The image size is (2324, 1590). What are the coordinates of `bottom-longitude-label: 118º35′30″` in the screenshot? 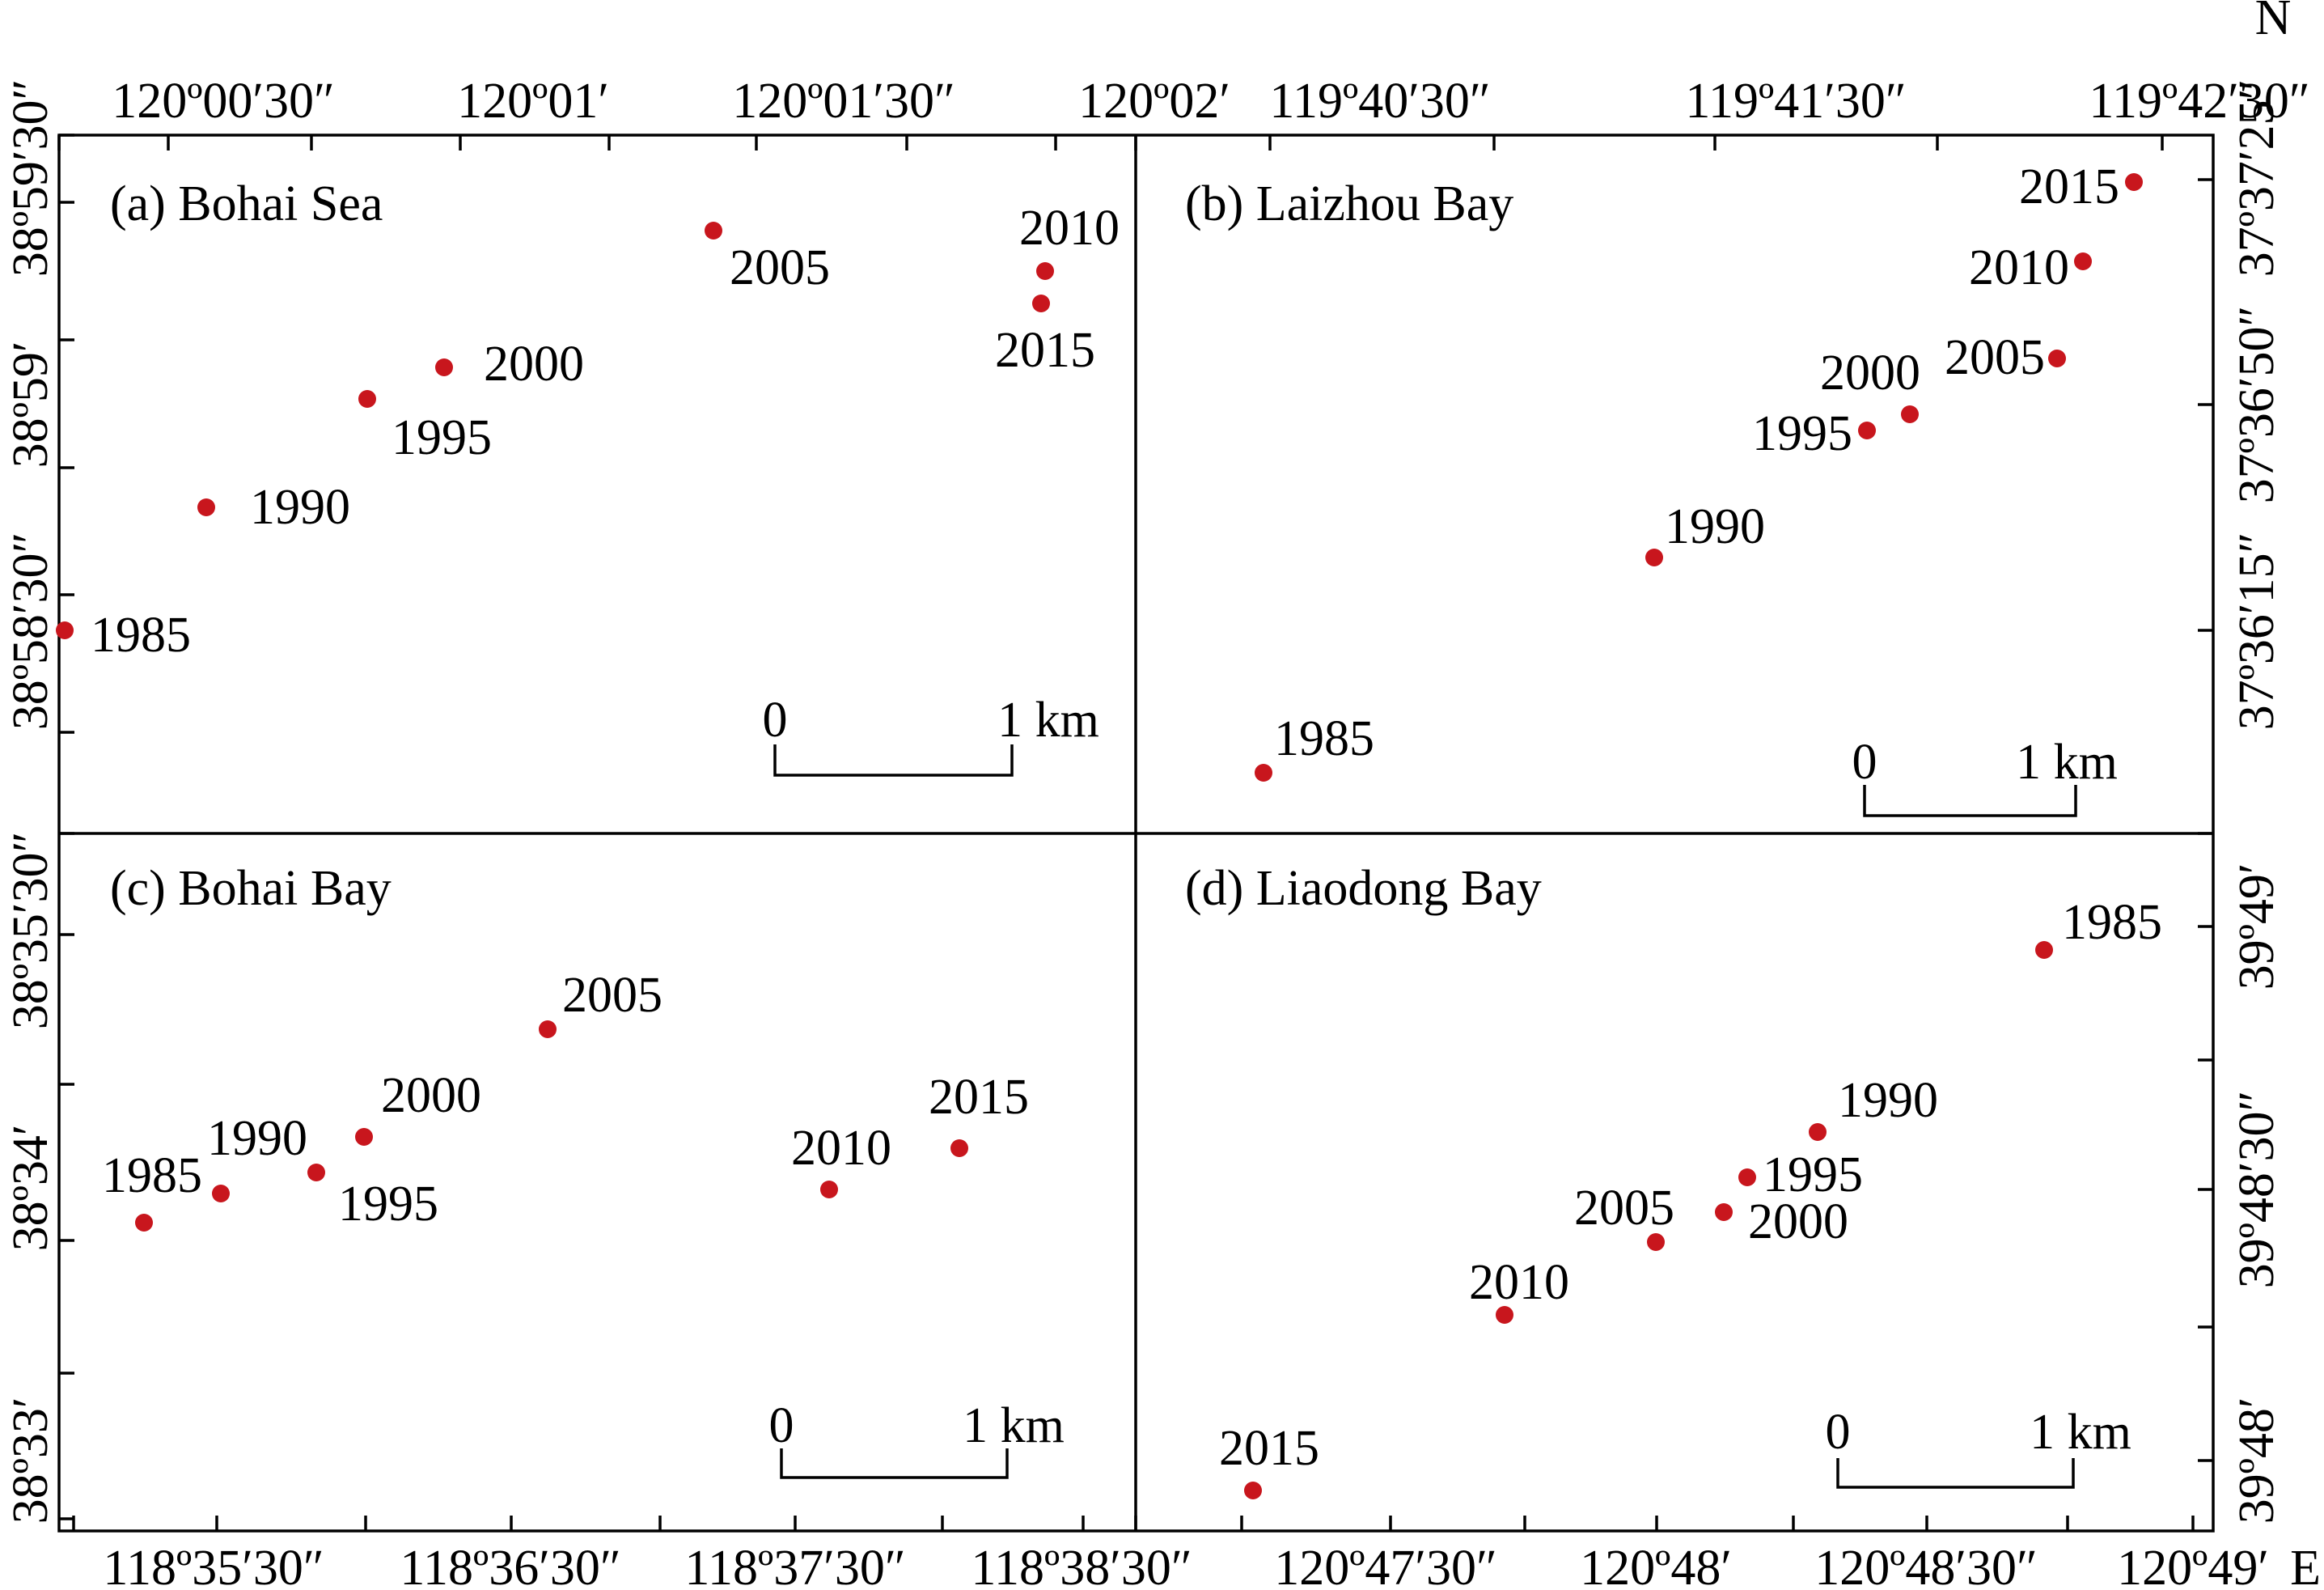 It's located at (213, 1565).